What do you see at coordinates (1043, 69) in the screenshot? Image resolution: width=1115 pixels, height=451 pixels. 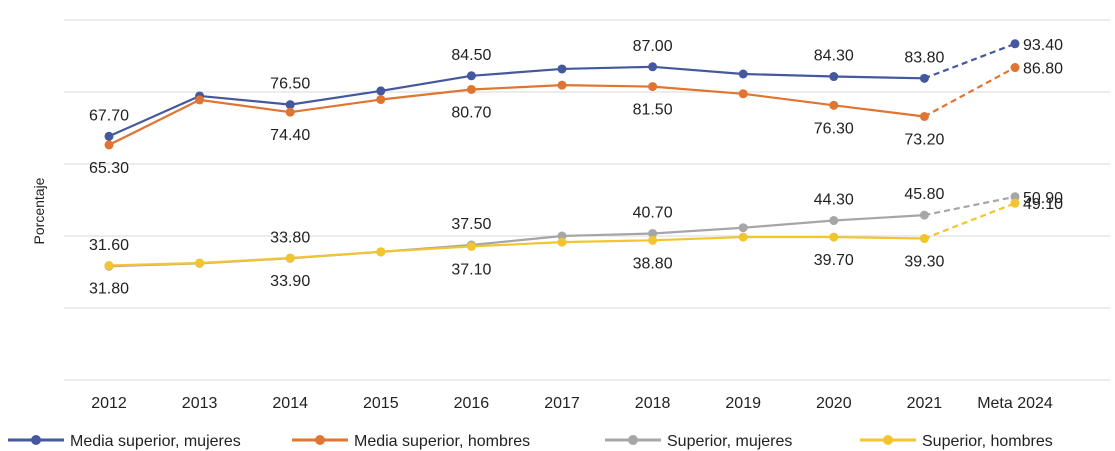 I see `data-label: 86.80` at bounding box center [1043, 69].